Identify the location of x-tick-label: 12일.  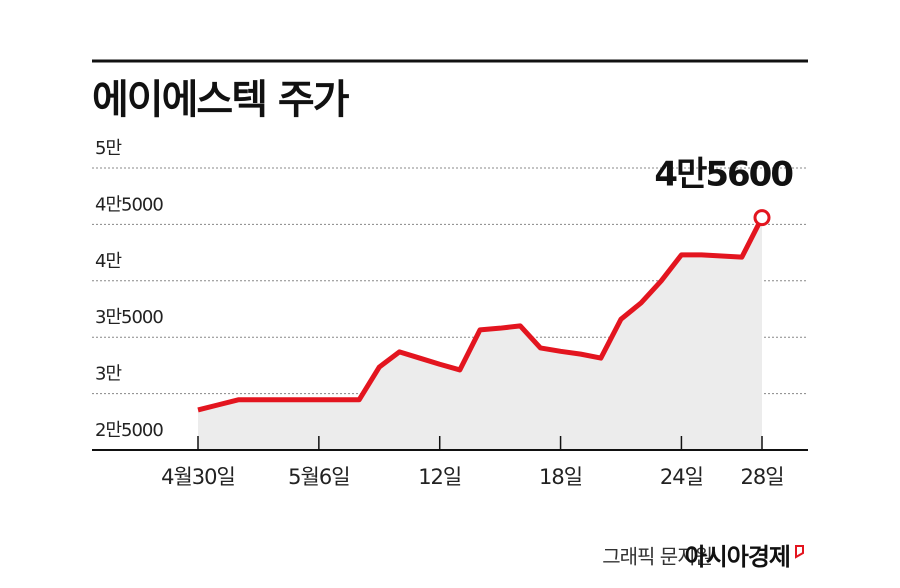
(439, 477).